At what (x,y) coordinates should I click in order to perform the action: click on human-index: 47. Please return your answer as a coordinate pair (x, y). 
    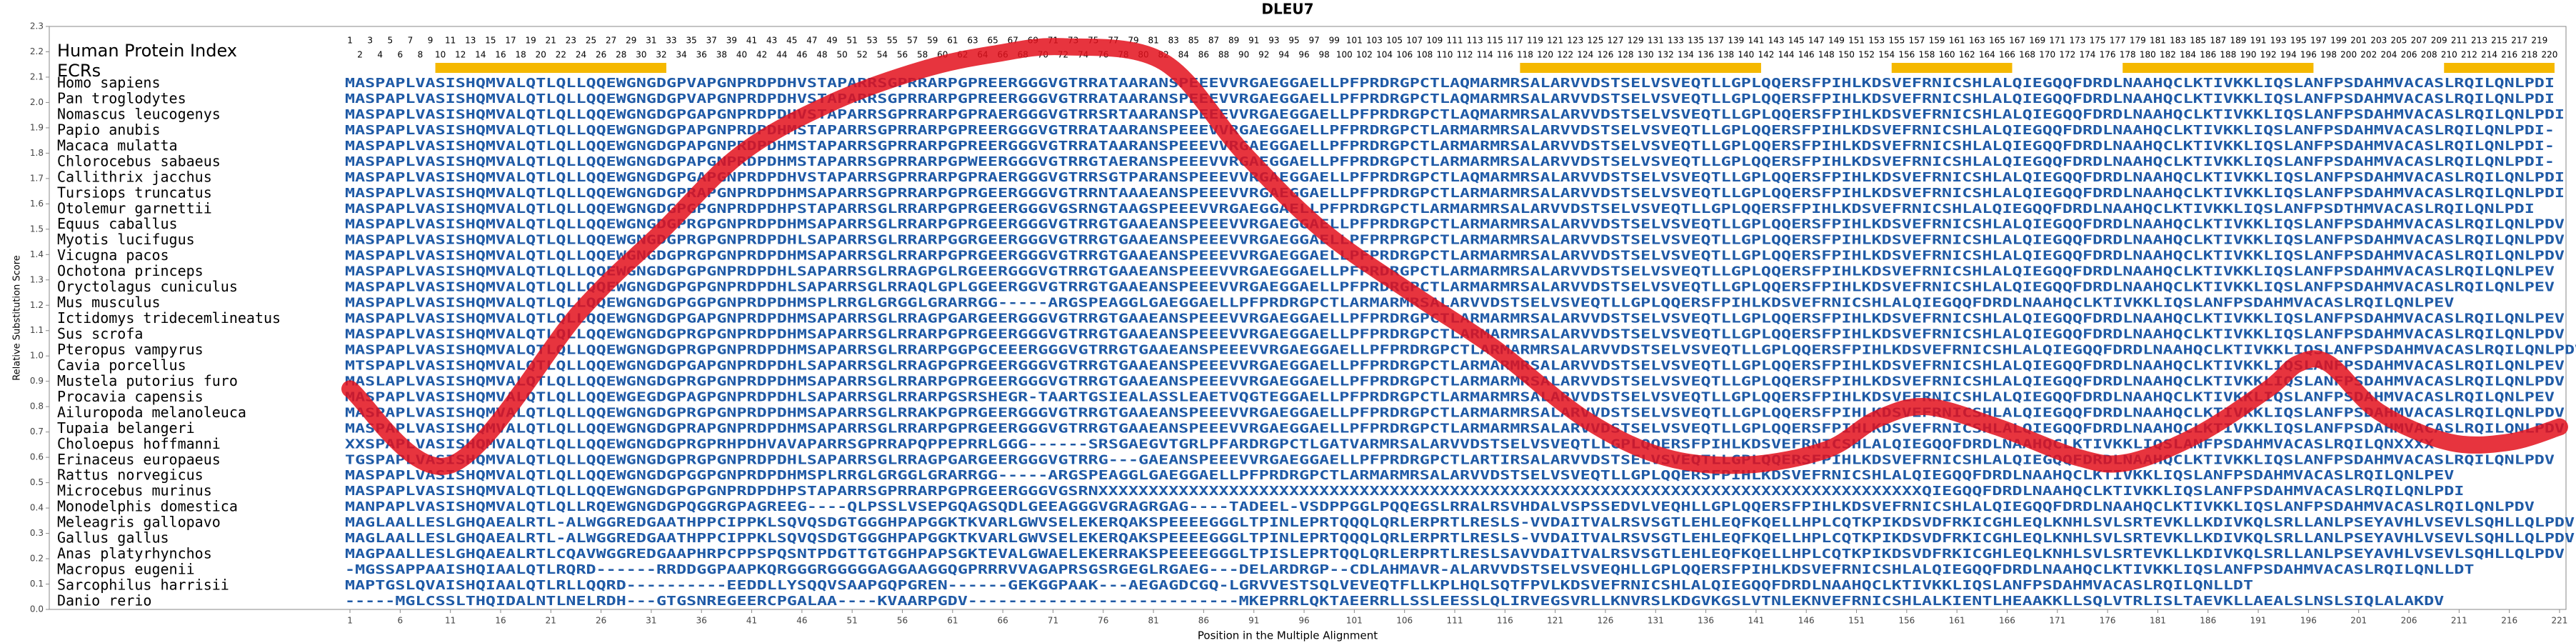
    Looking at the image, I should click on (811, 41).